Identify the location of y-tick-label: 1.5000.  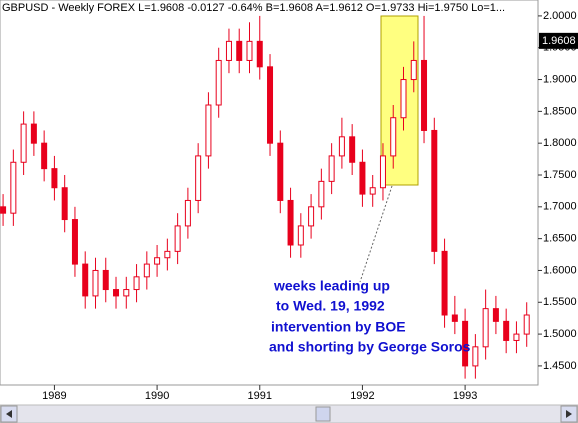
(560, 334).